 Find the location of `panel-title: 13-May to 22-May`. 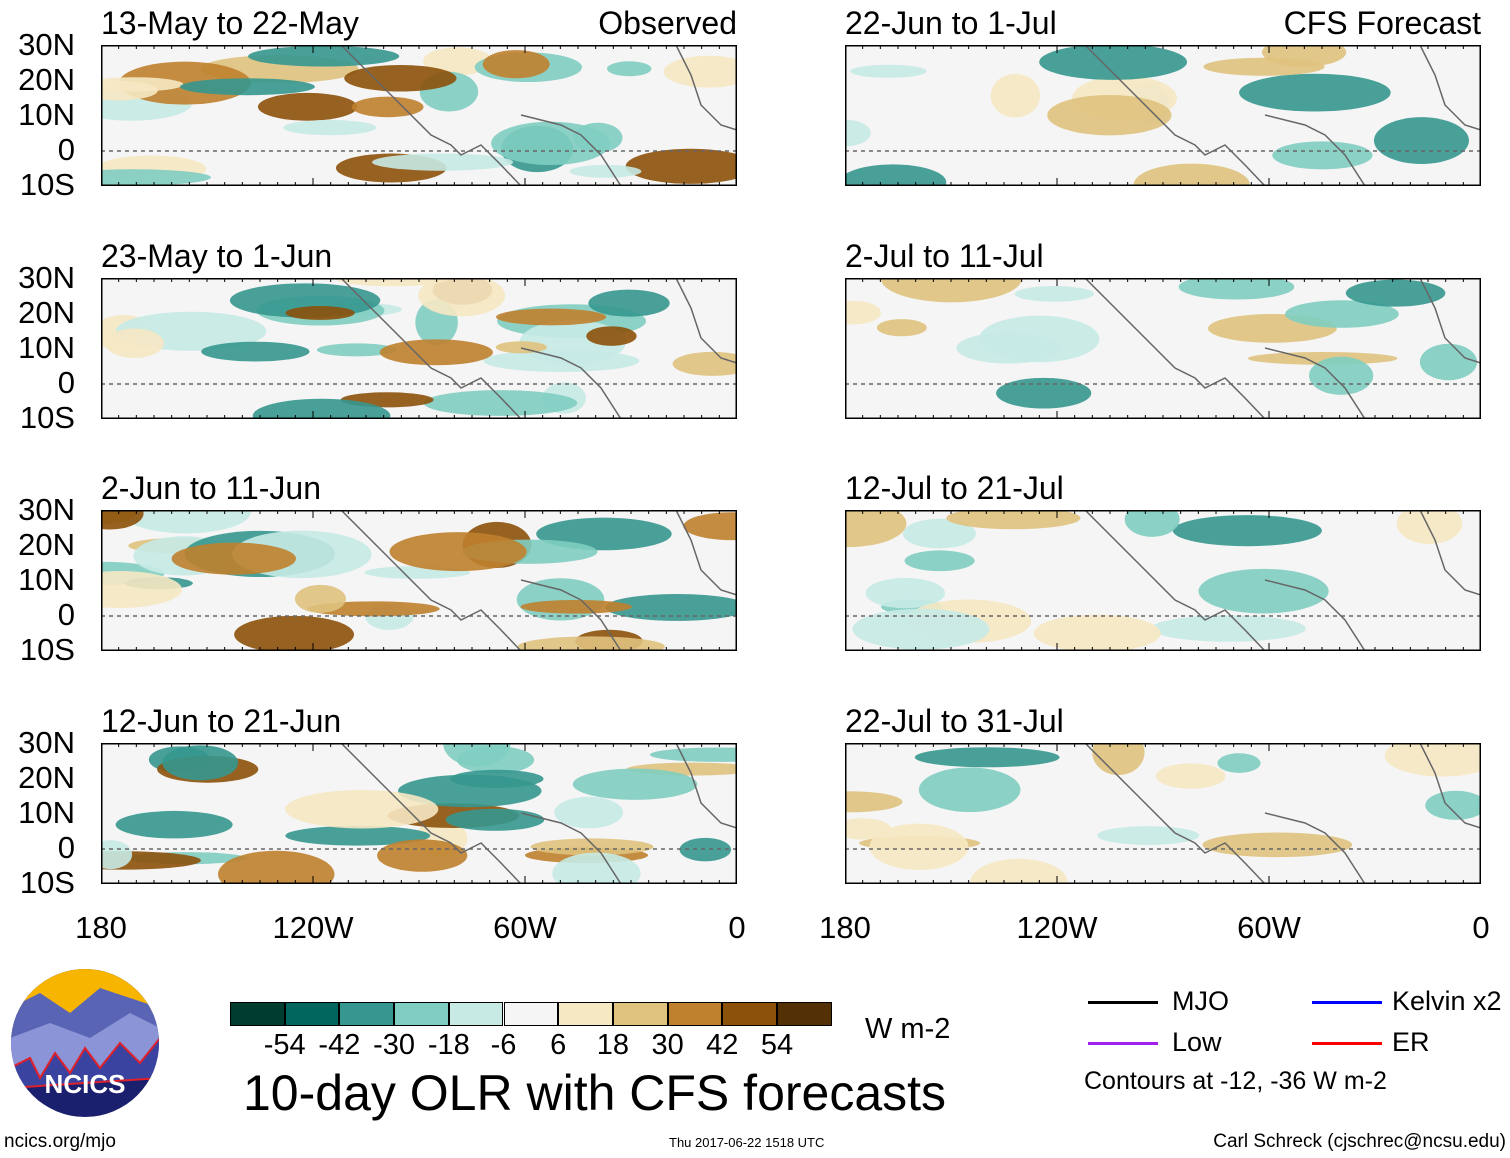

panel-title: 13-May to 22-May is located at coordinates (230, 23).